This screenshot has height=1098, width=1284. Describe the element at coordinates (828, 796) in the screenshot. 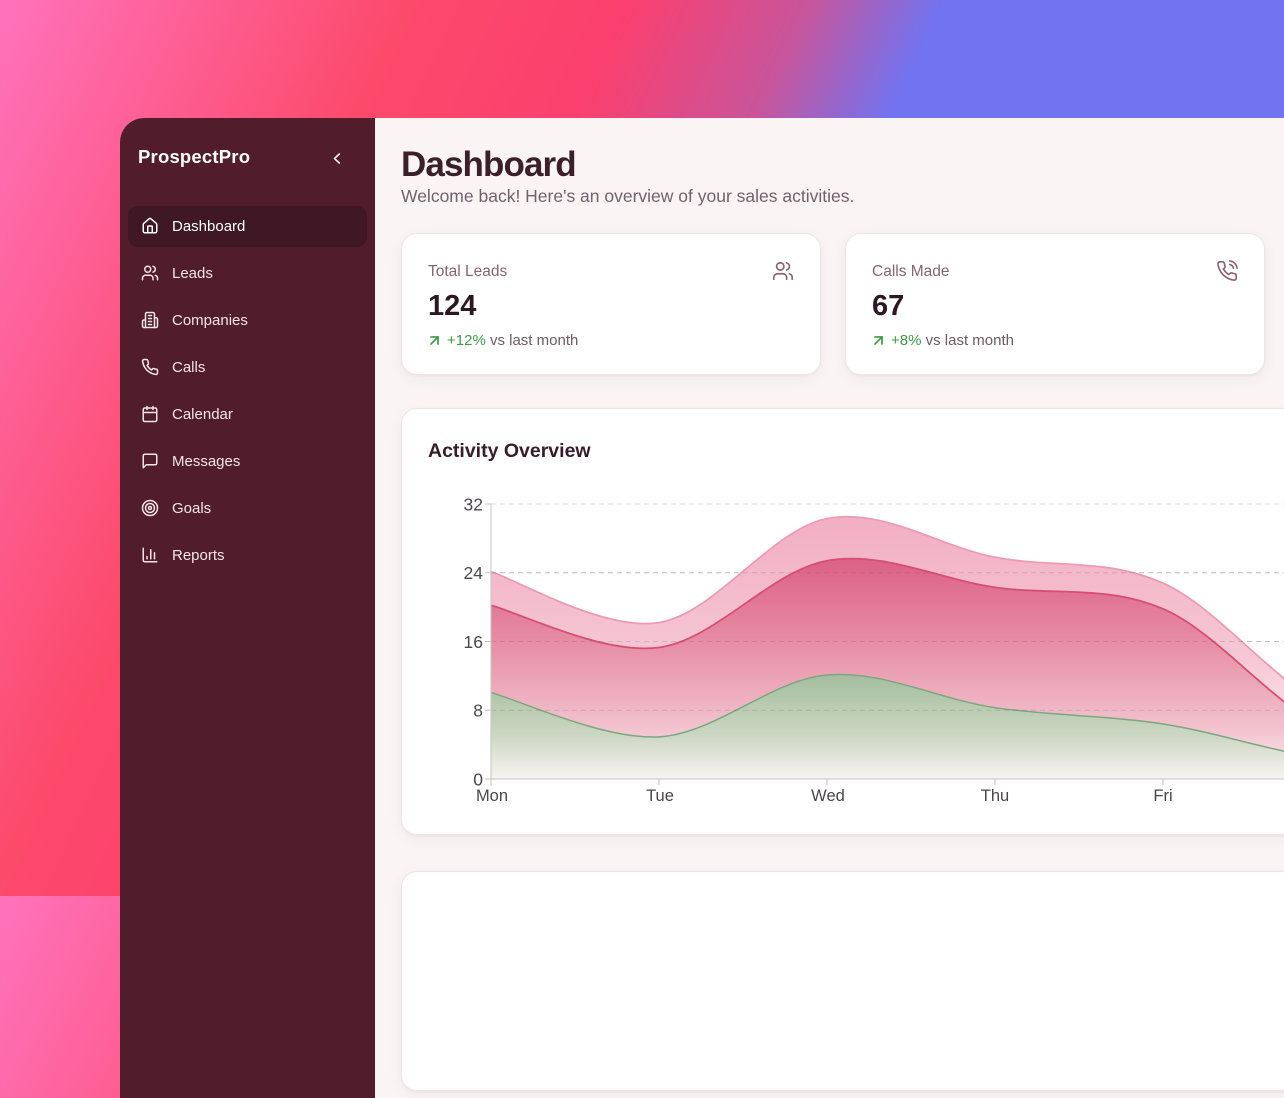

I see `svg-text: Wed` at that location.